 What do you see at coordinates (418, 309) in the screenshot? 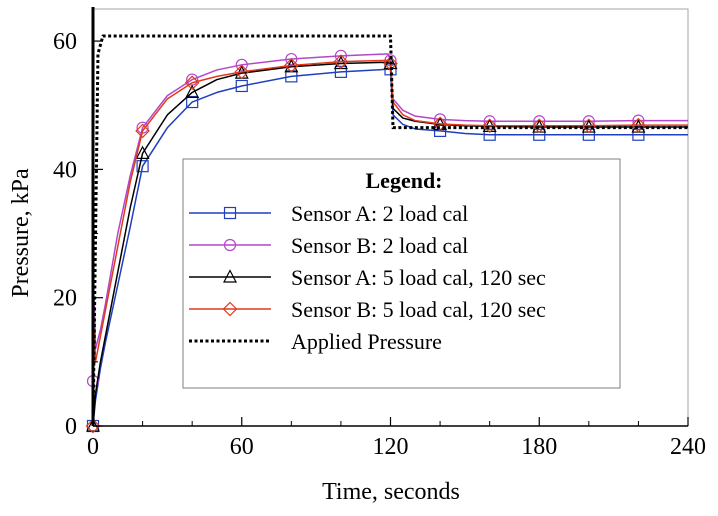
I see `legend-label: Sensor B: 5 load cal, 120 sec` at bounding box center [418, 309].